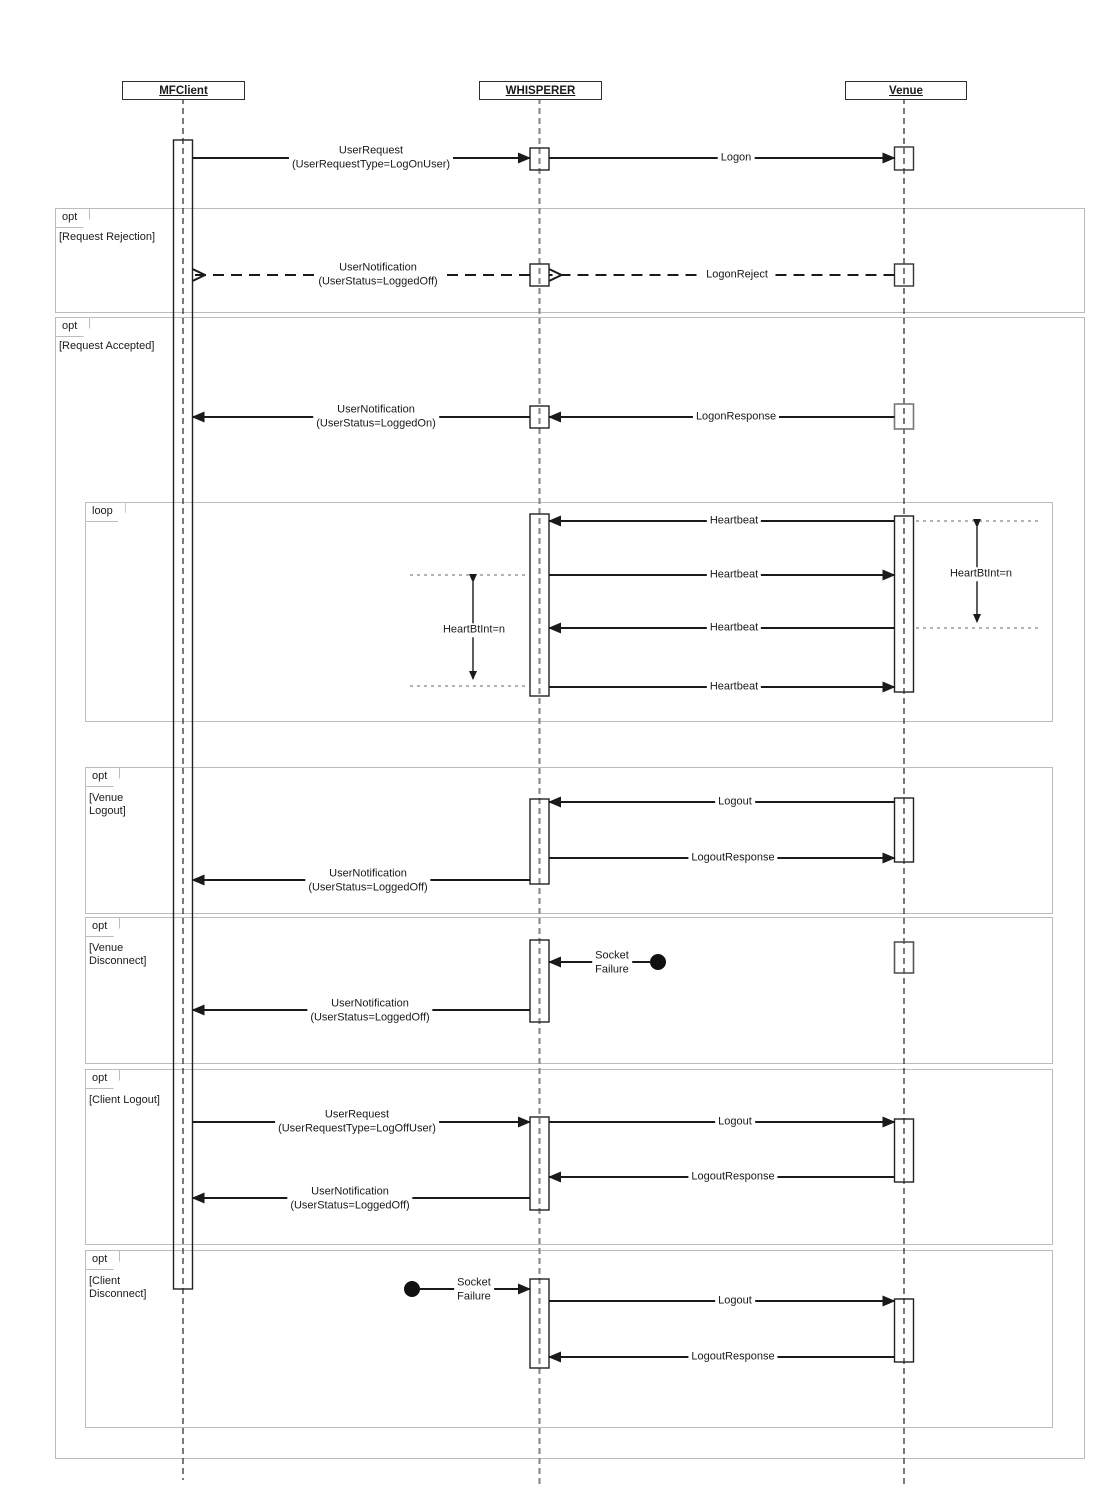  What do you see at coordinates (370, 1011) in the screenshot?
I see `message-label-notify-logged-off-3: UserNotification (UserStatus=LoggedOff)` at bounding box center [370, 1011].